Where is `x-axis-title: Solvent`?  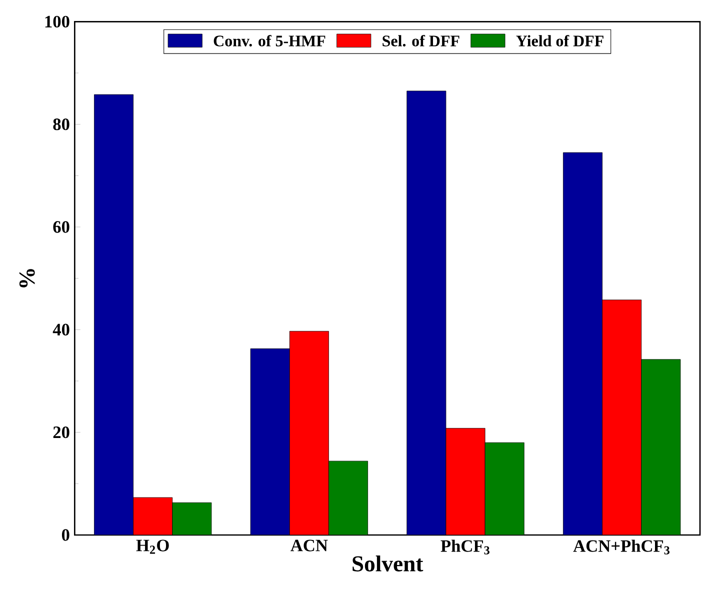 x-axis-title: Solvent is located at coordinates (388, 564).